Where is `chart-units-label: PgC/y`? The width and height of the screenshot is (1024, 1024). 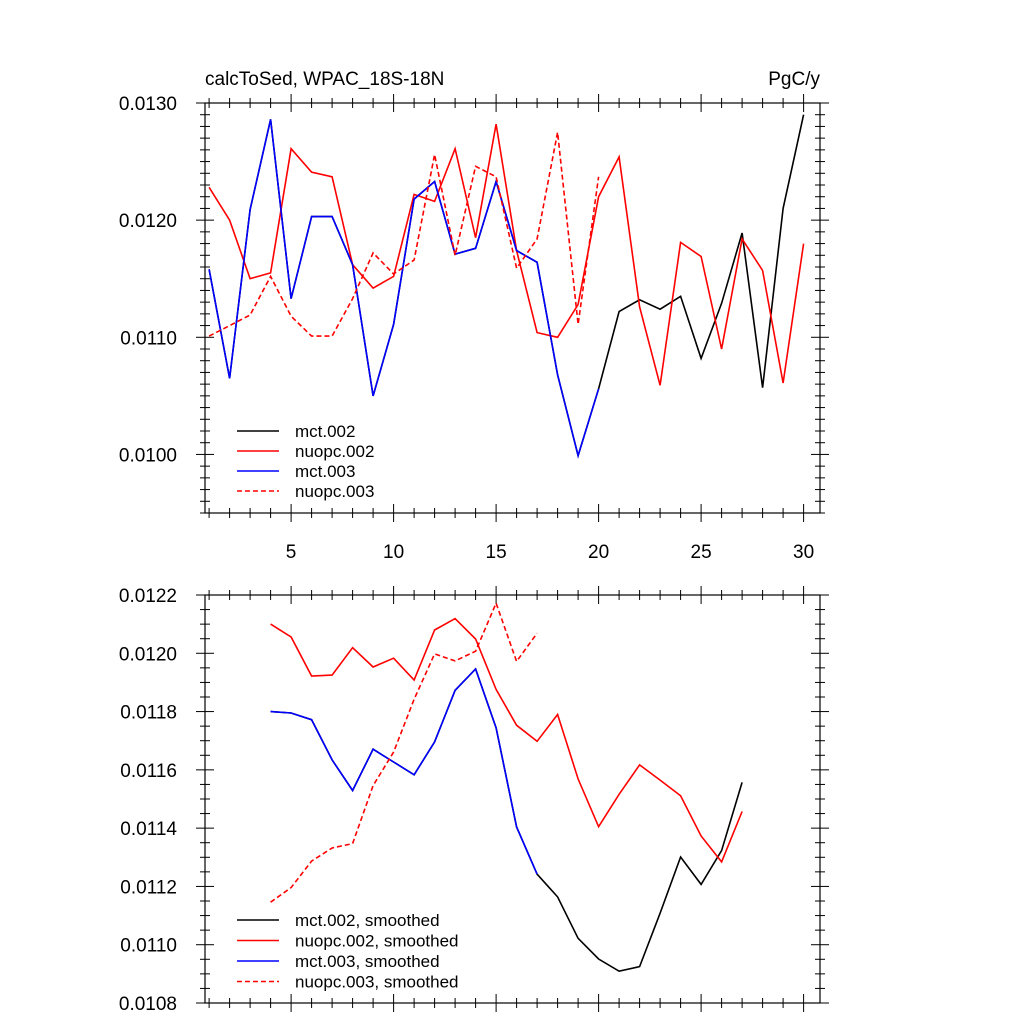
chart-units-label: PgC/y is located at coordinates (794, 79).